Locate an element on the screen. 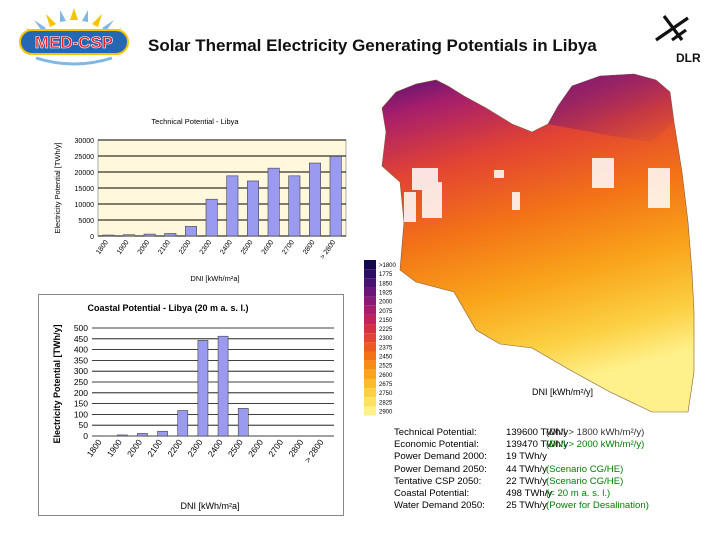  stat-note: (< 20 m a. s. l.) is located at coordinates (578, 493).